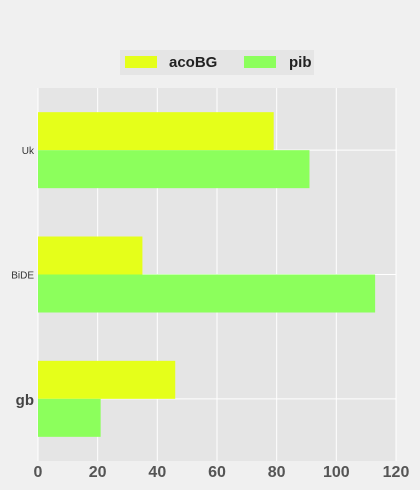 The height and width of the screenshot is (490, 420). I want to click on x-tick-label: 40, so click(157, 472).